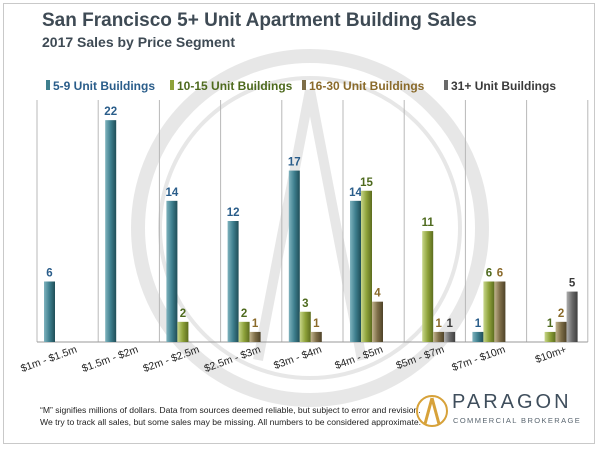  I want to click on data-label-series-3: 6, so click(500, 274).